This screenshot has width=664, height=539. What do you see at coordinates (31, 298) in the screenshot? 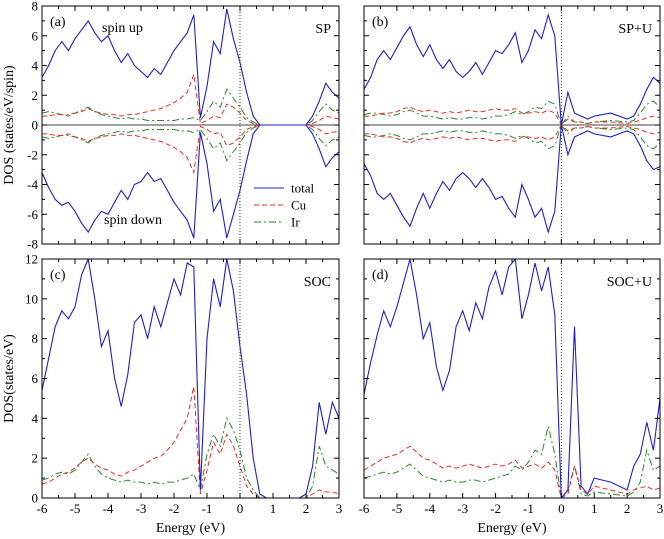
I see `y-tick-label: 10` at bounding box center [31, 298].